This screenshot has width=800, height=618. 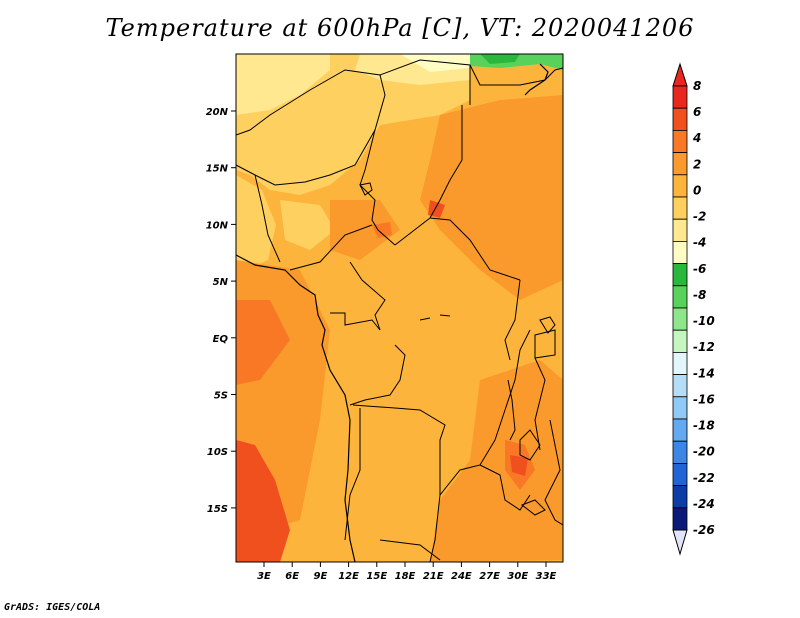 I want to click on colorbar-label: -14, so click(x=704, y=373).